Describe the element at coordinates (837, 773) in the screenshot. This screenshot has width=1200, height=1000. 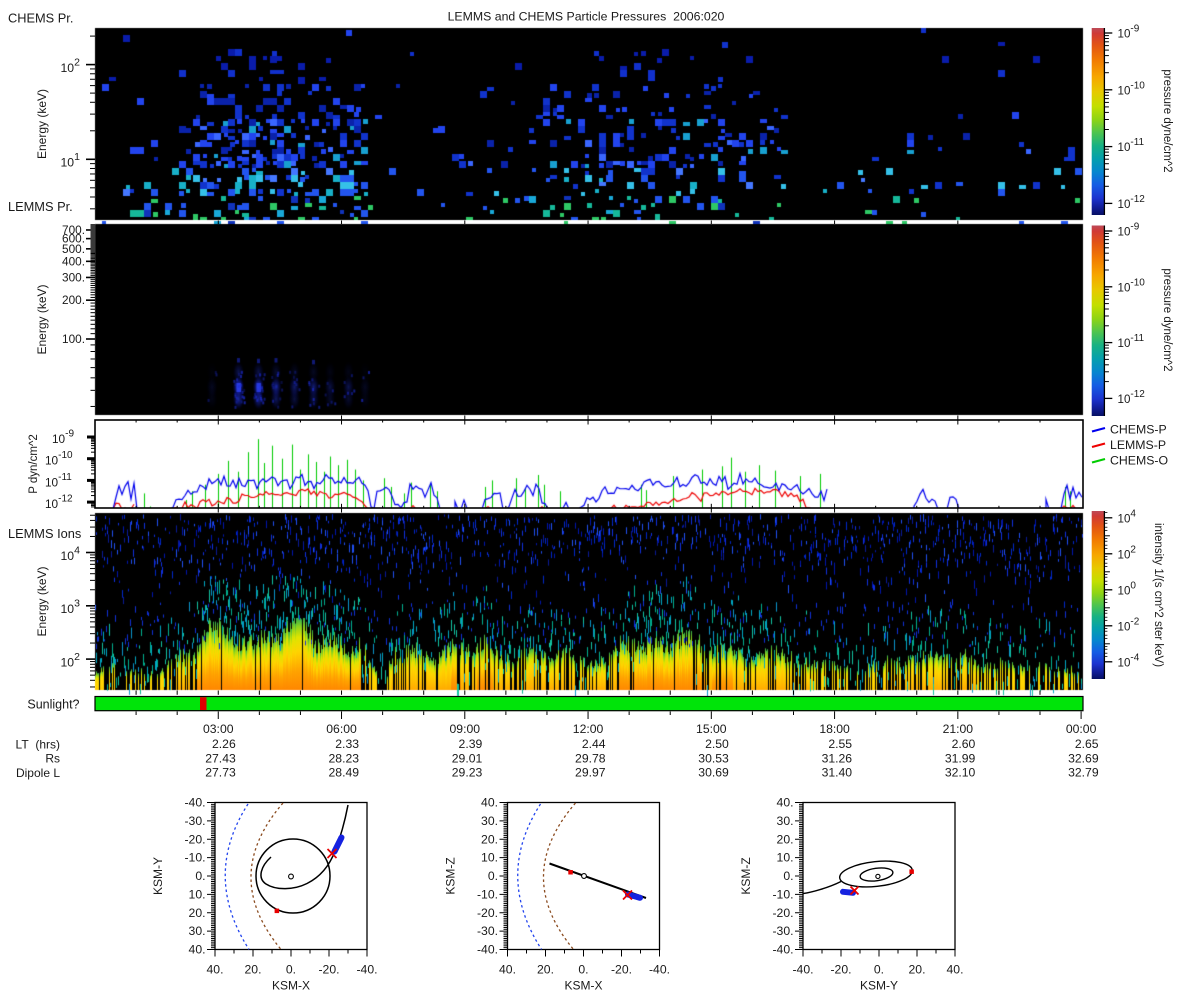
I see `svg-text: 31.40` at that location.